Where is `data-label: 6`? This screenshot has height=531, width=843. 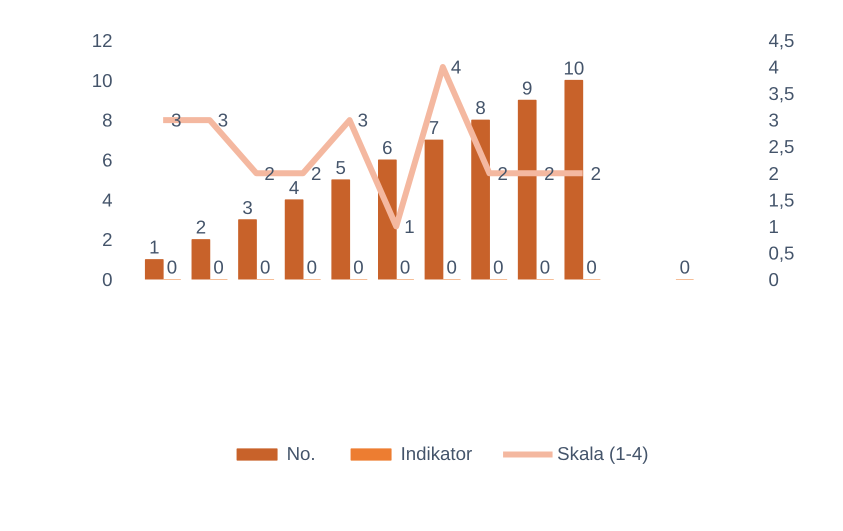
data-label: 6 is located at coordinates (387, 147).